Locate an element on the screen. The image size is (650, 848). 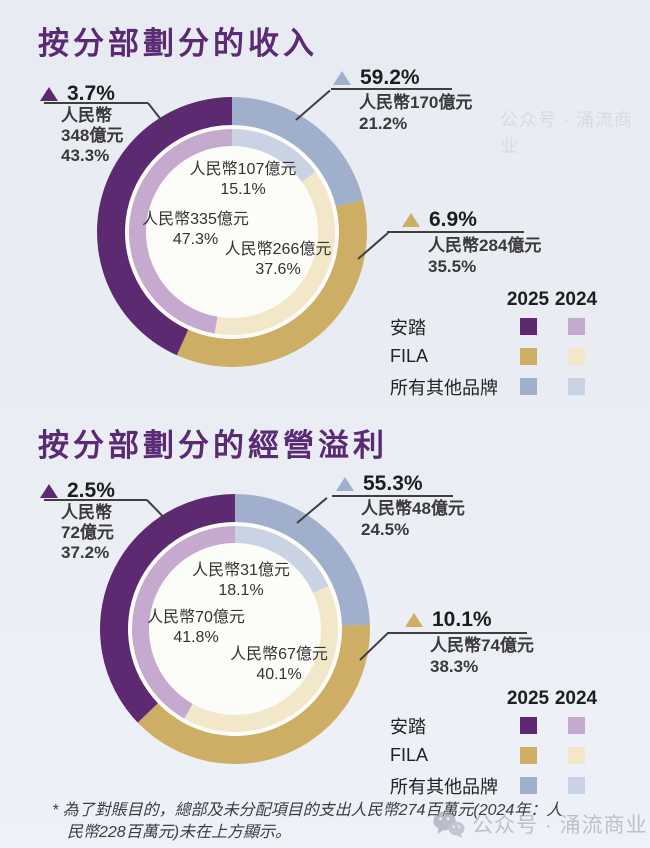
revenue-donut-chart is located at coordinates (232, 232).